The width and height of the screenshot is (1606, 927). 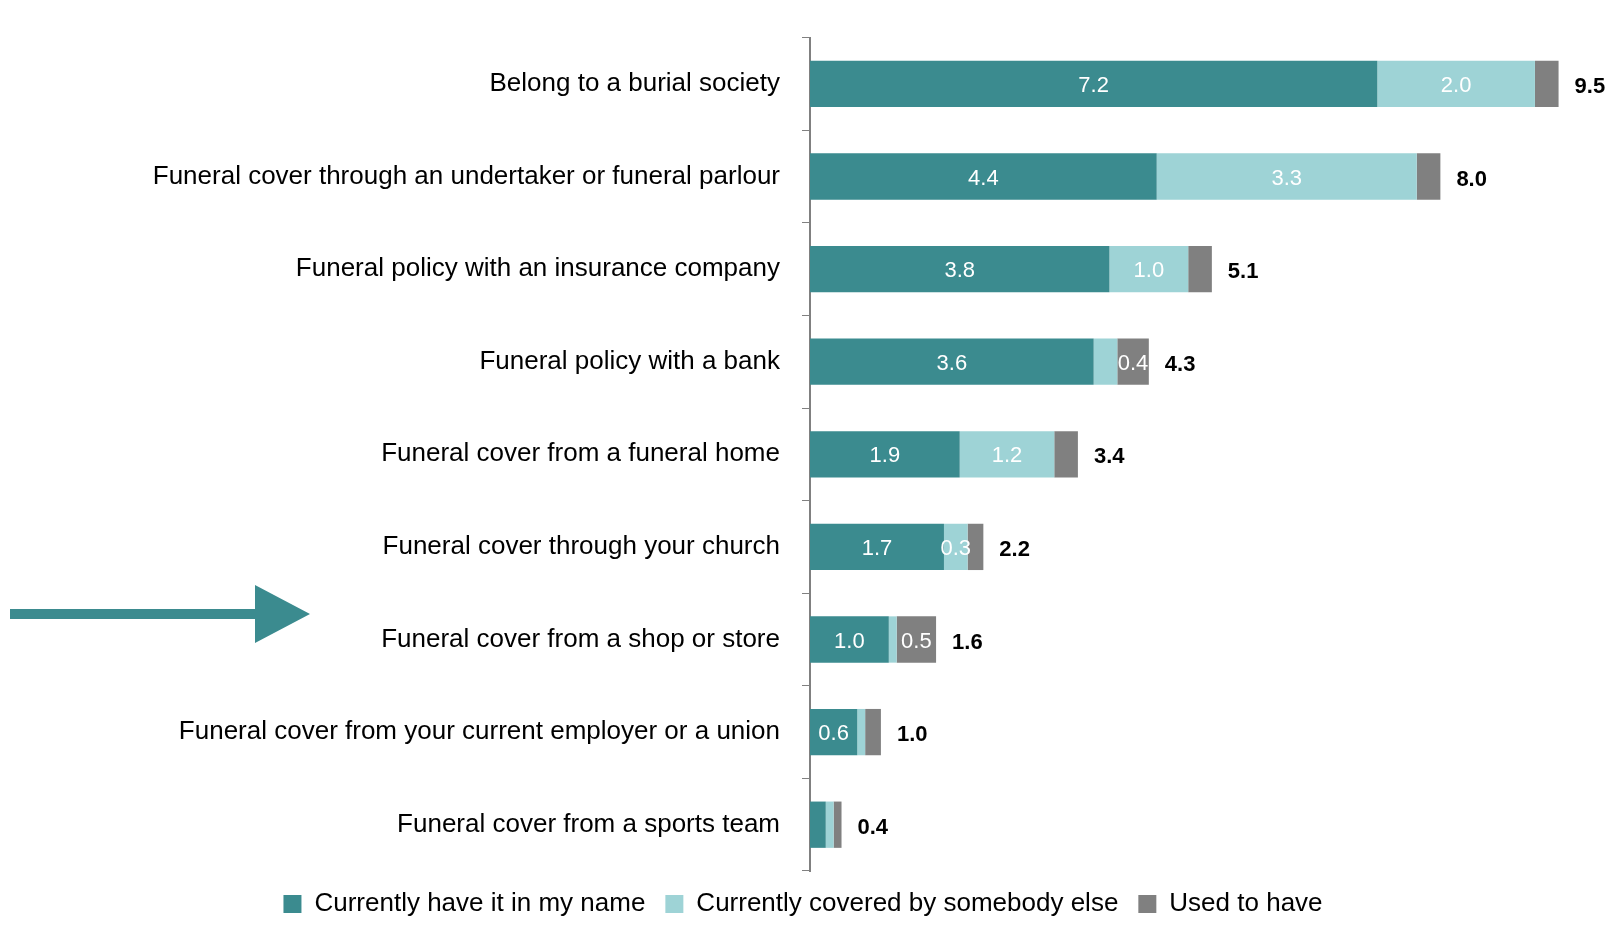 I want to click on total-label: 9.5, so click(x=1590, y=85).